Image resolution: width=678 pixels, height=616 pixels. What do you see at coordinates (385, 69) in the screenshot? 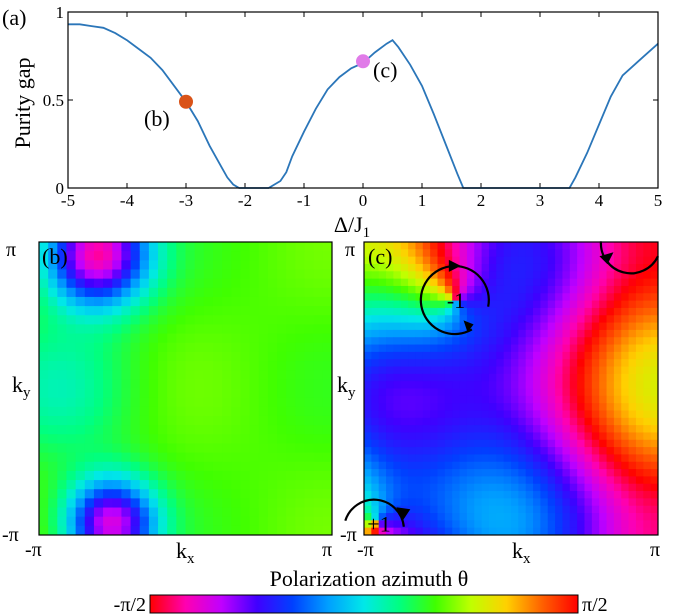
I see `marker-label: (c)` at bounding box center [385, 69].